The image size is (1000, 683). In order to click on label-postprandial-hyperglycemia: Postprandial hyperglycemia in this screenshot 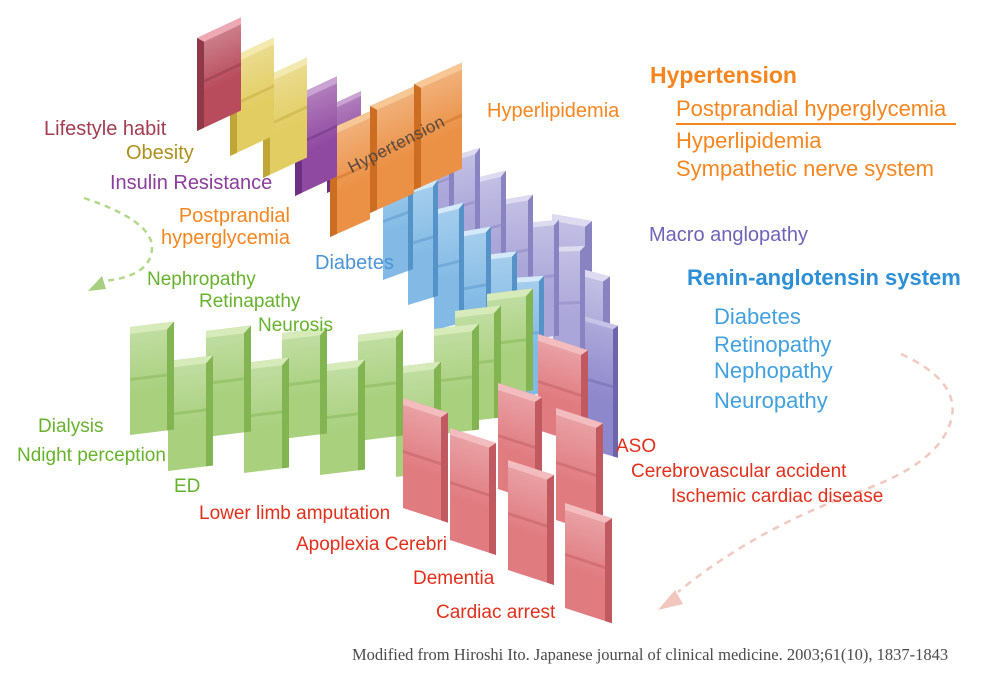, I will do `click(224, 227)`.